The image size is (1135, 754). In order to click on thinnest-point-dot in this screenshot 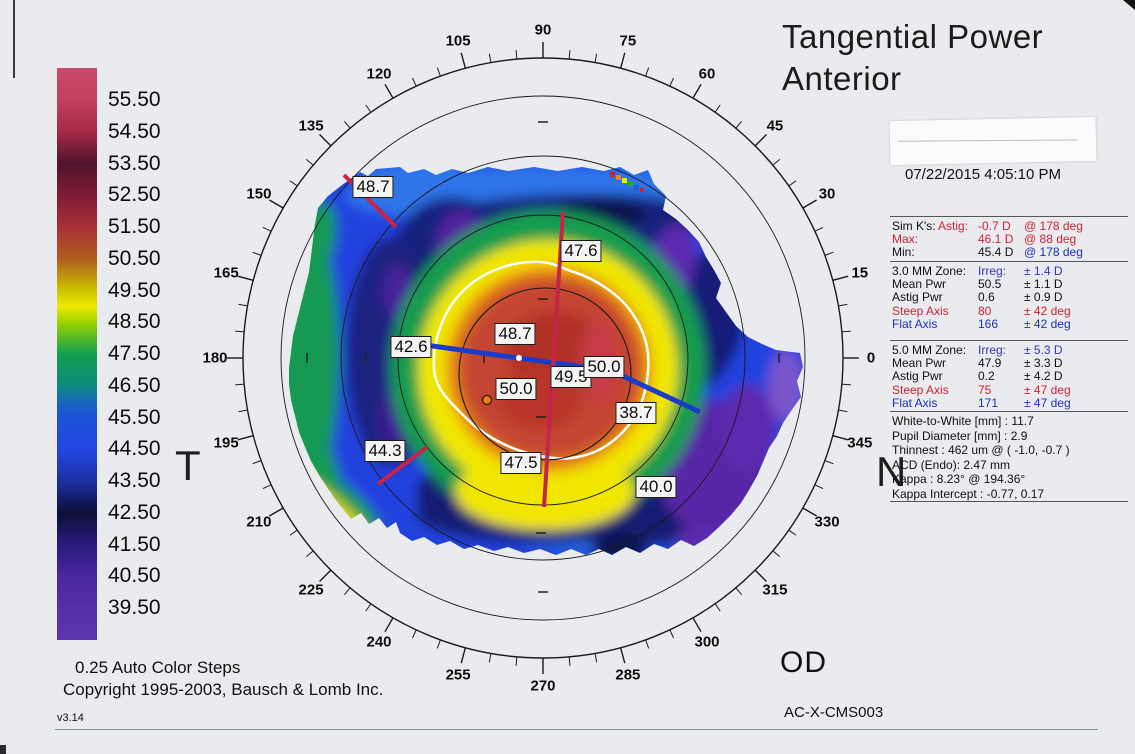, I will do `click(487, 400)`.